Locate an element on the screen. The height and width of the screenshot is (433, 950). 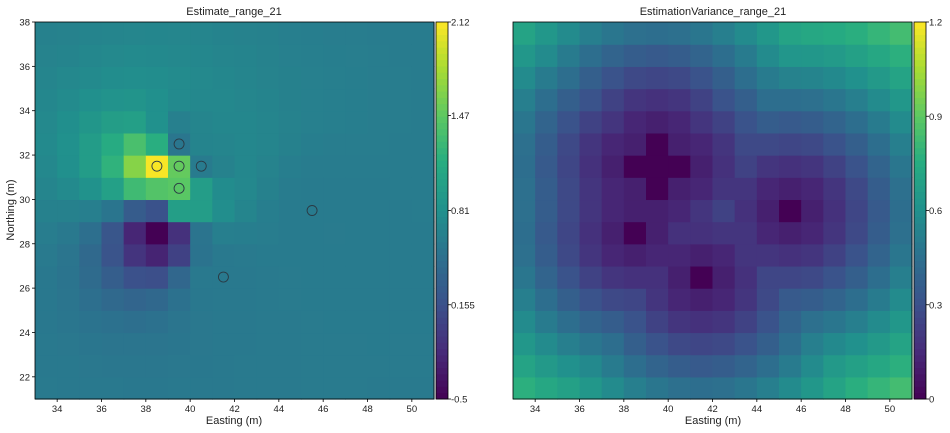
sample-marker is located at coordinates (179, 188).